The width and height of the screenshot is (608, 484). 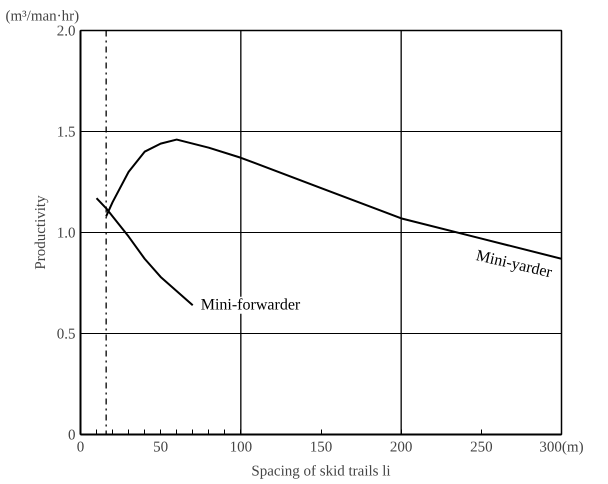 I want to click on text: (m³/man·hr), so click(x=43, y=16).